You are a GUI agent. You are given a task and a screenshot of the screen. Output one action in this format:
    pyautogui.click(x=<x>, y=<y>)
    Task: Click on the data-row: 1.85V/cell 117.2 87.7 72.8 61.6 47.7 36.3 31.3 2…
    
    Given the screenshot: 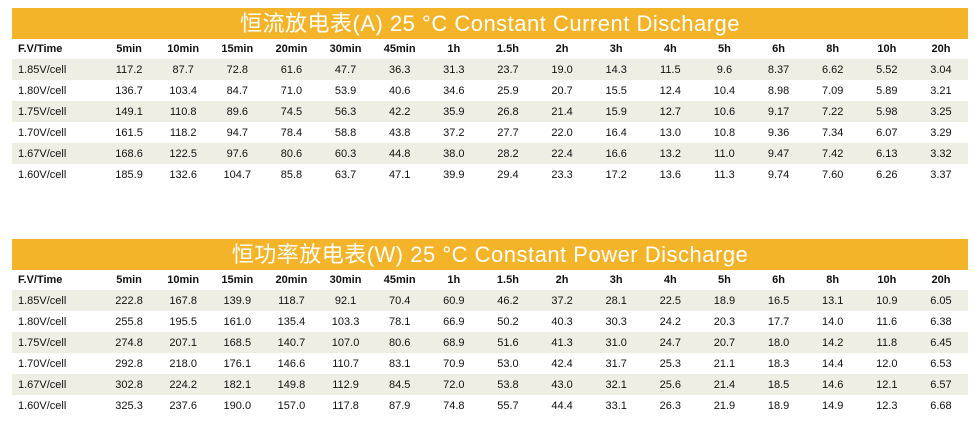 What is the action you would take?
    pyautogui.click(x=490, y=69)
    